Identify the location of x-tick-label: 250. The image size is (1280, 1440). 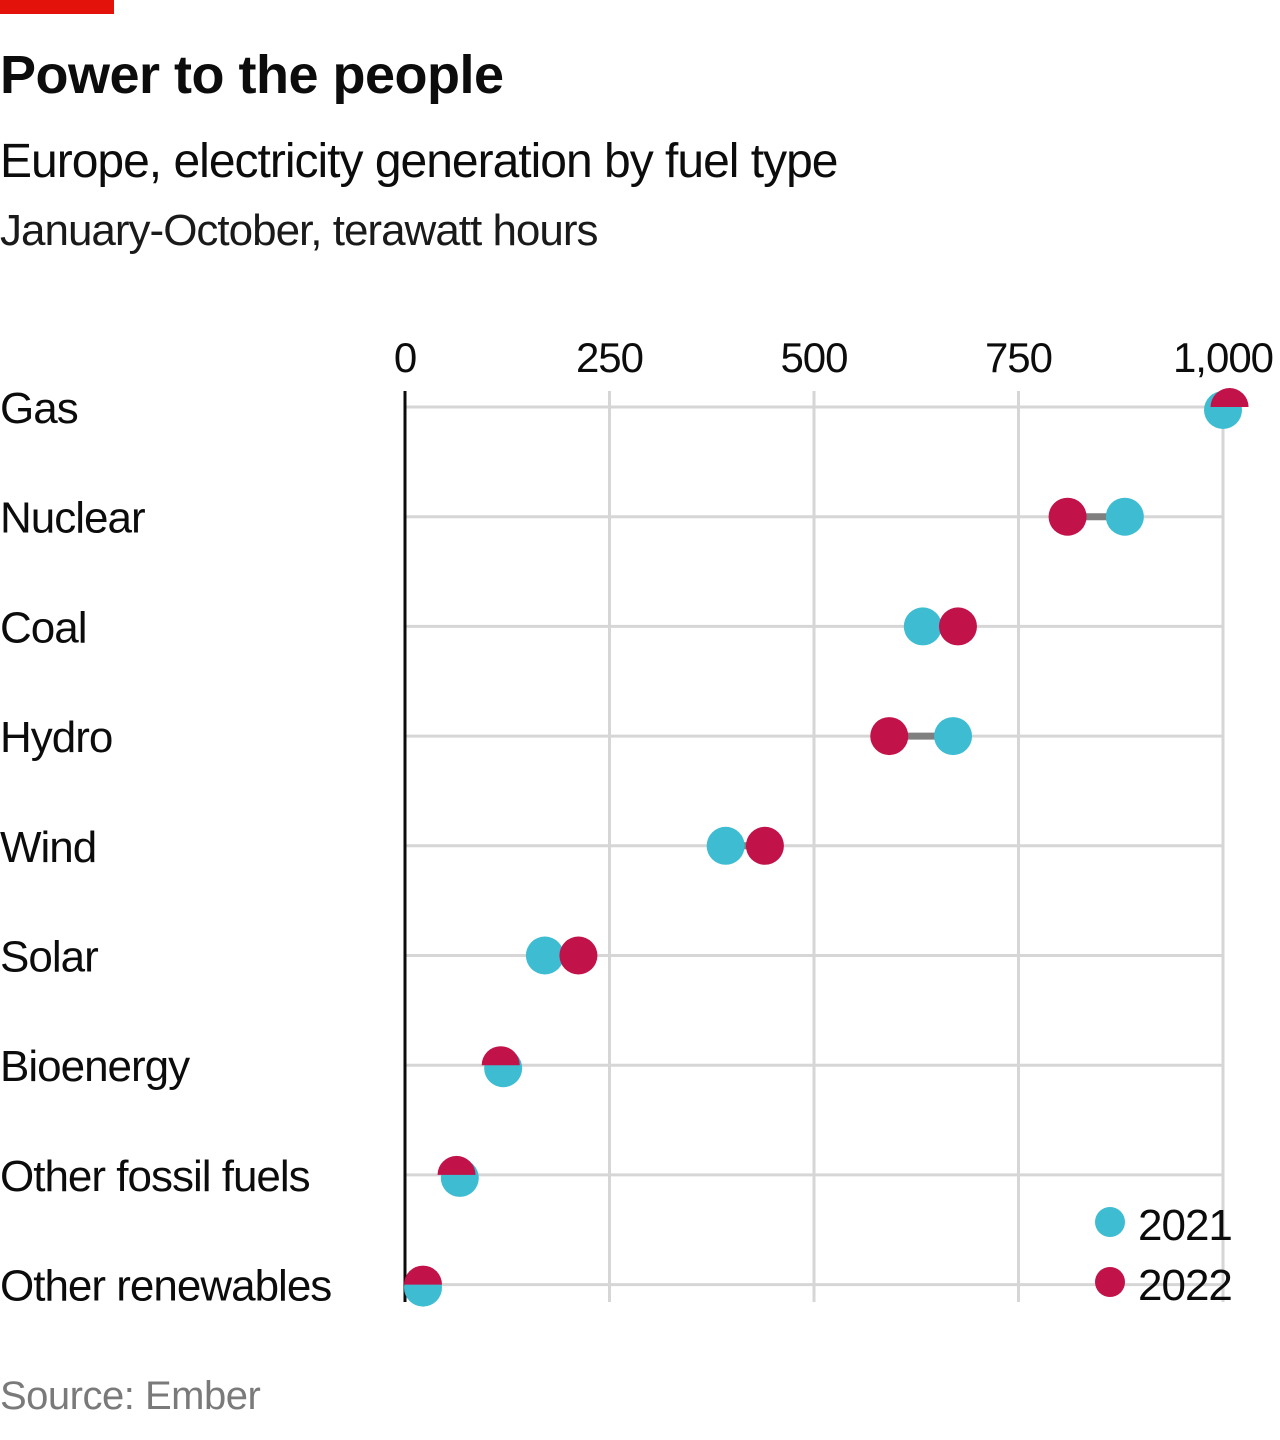
(609, 357).